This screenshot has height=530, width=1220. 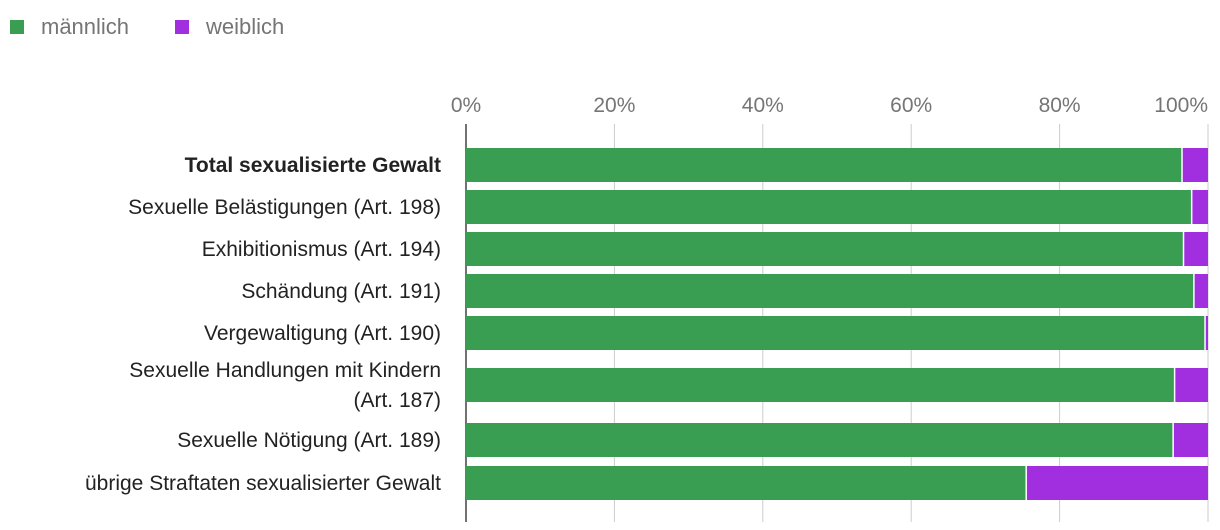 I want to click on bar-6-maennlich, so click(x=820, y=440).